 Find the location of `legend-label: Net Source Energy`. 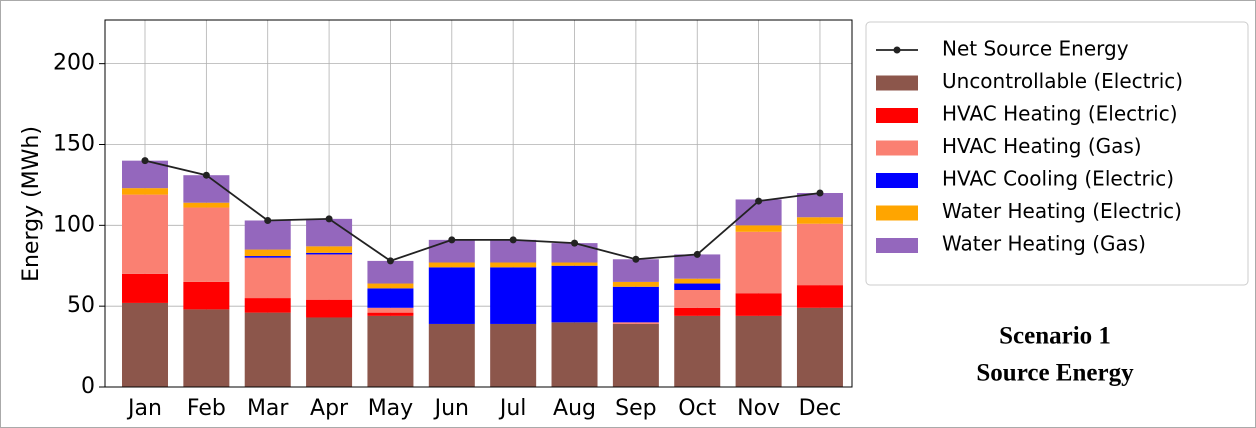

legend-label: Net Source Energy is located at coordinates (1035, 49).